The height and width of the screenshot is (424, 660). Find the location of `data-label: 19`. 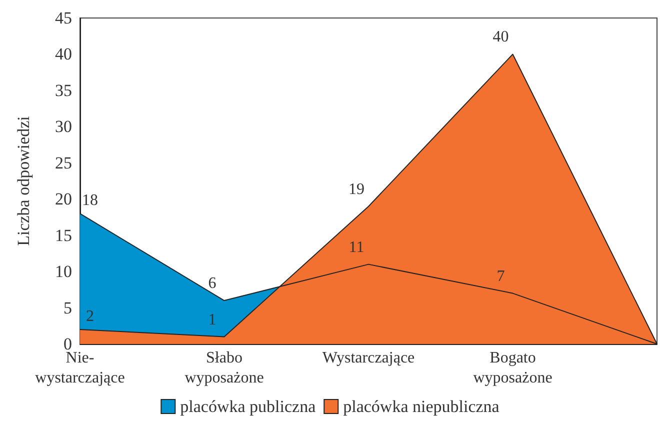

data-label: 19 is located at coordinates (356, 189).